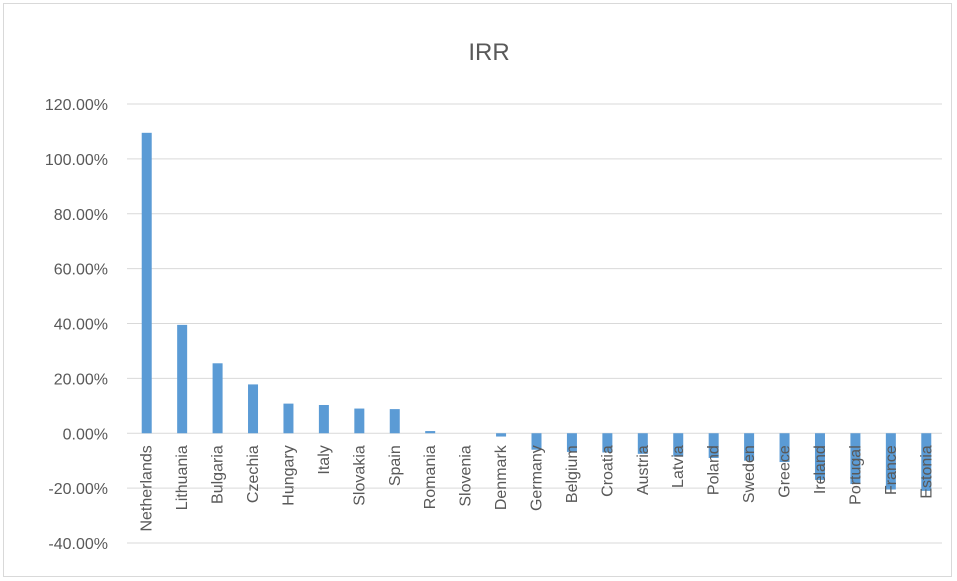  I want to click on category-label: France, so click(891, 470).